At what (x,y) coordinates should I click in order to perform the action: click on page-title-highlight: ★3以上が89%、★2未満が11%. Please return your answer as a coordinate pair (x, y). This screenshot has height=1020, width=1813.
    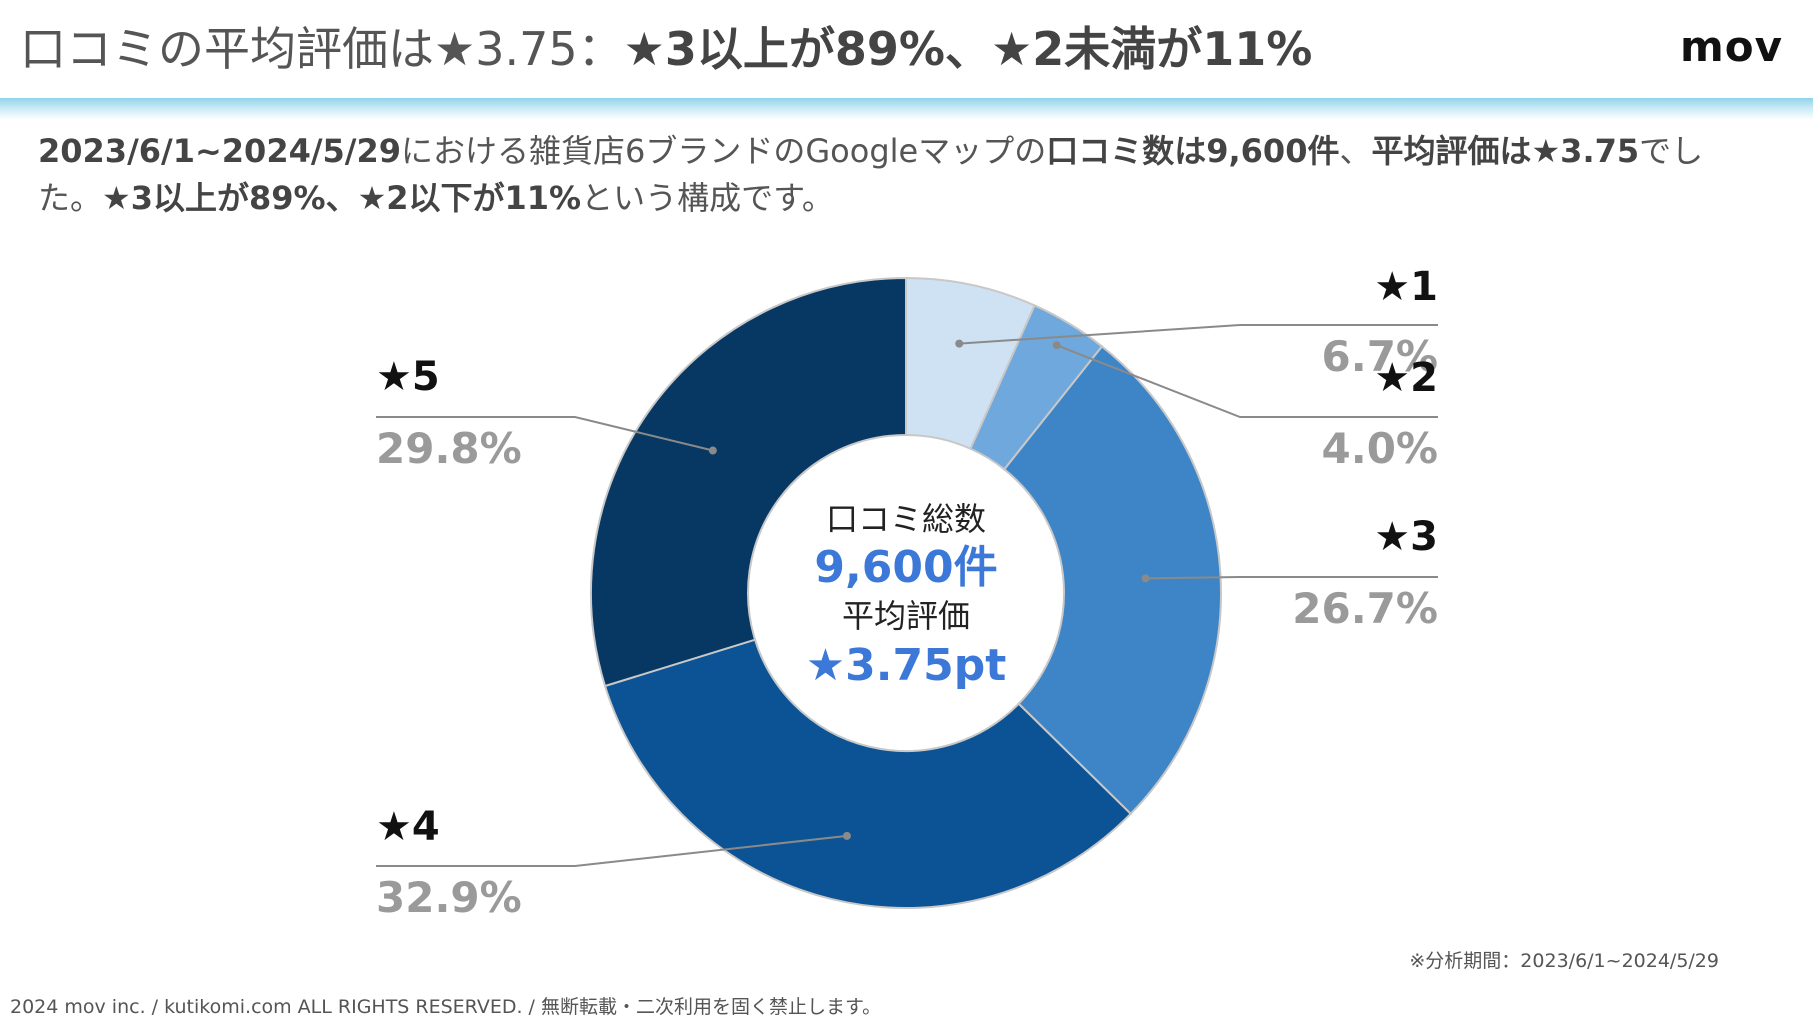
    Looking at the image, I should click on (968, 49).